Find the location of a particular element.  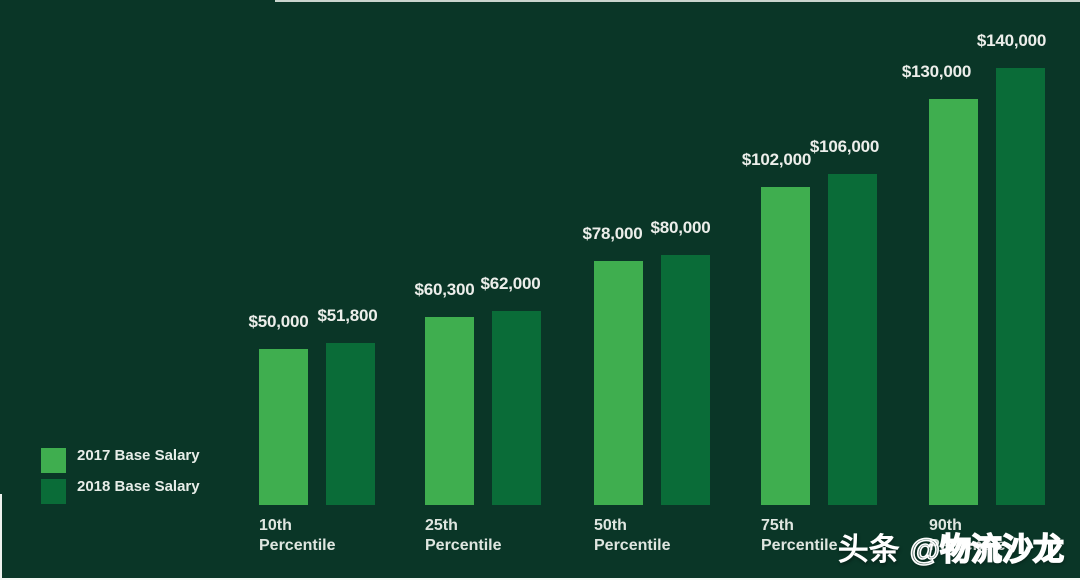

category-label-25th-percentile: 25th Percentile is located at coordinates (463, 535).